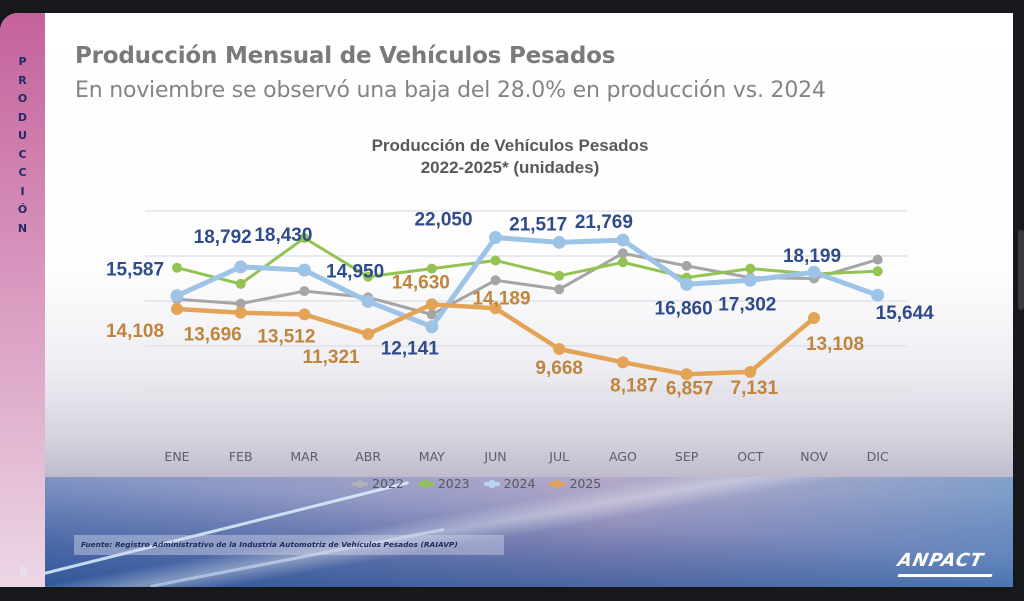 The height and width of the screenshot is (601, 1024). Describe the element at coordinates (510, 145) in the screenshot. I see `chart-title-line1: Producción de Vehículos Pesados` at that location.